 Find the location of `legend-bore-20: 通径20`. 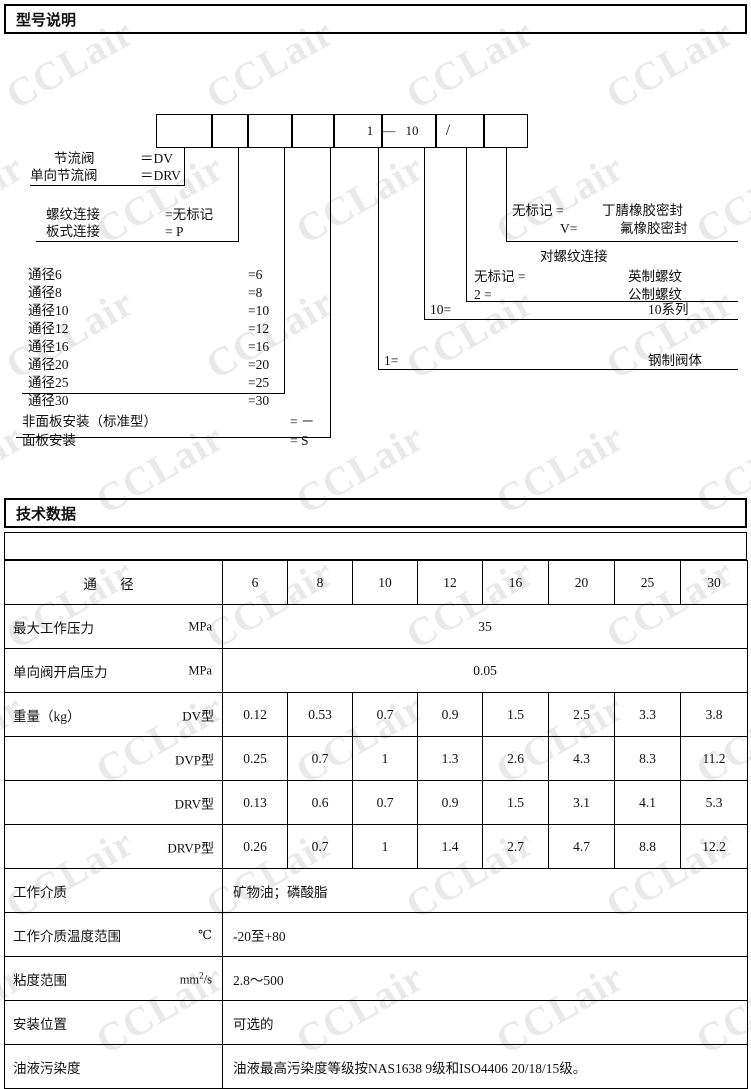

legend-bore-20: 通径20 is located at coordinates (48, 364).